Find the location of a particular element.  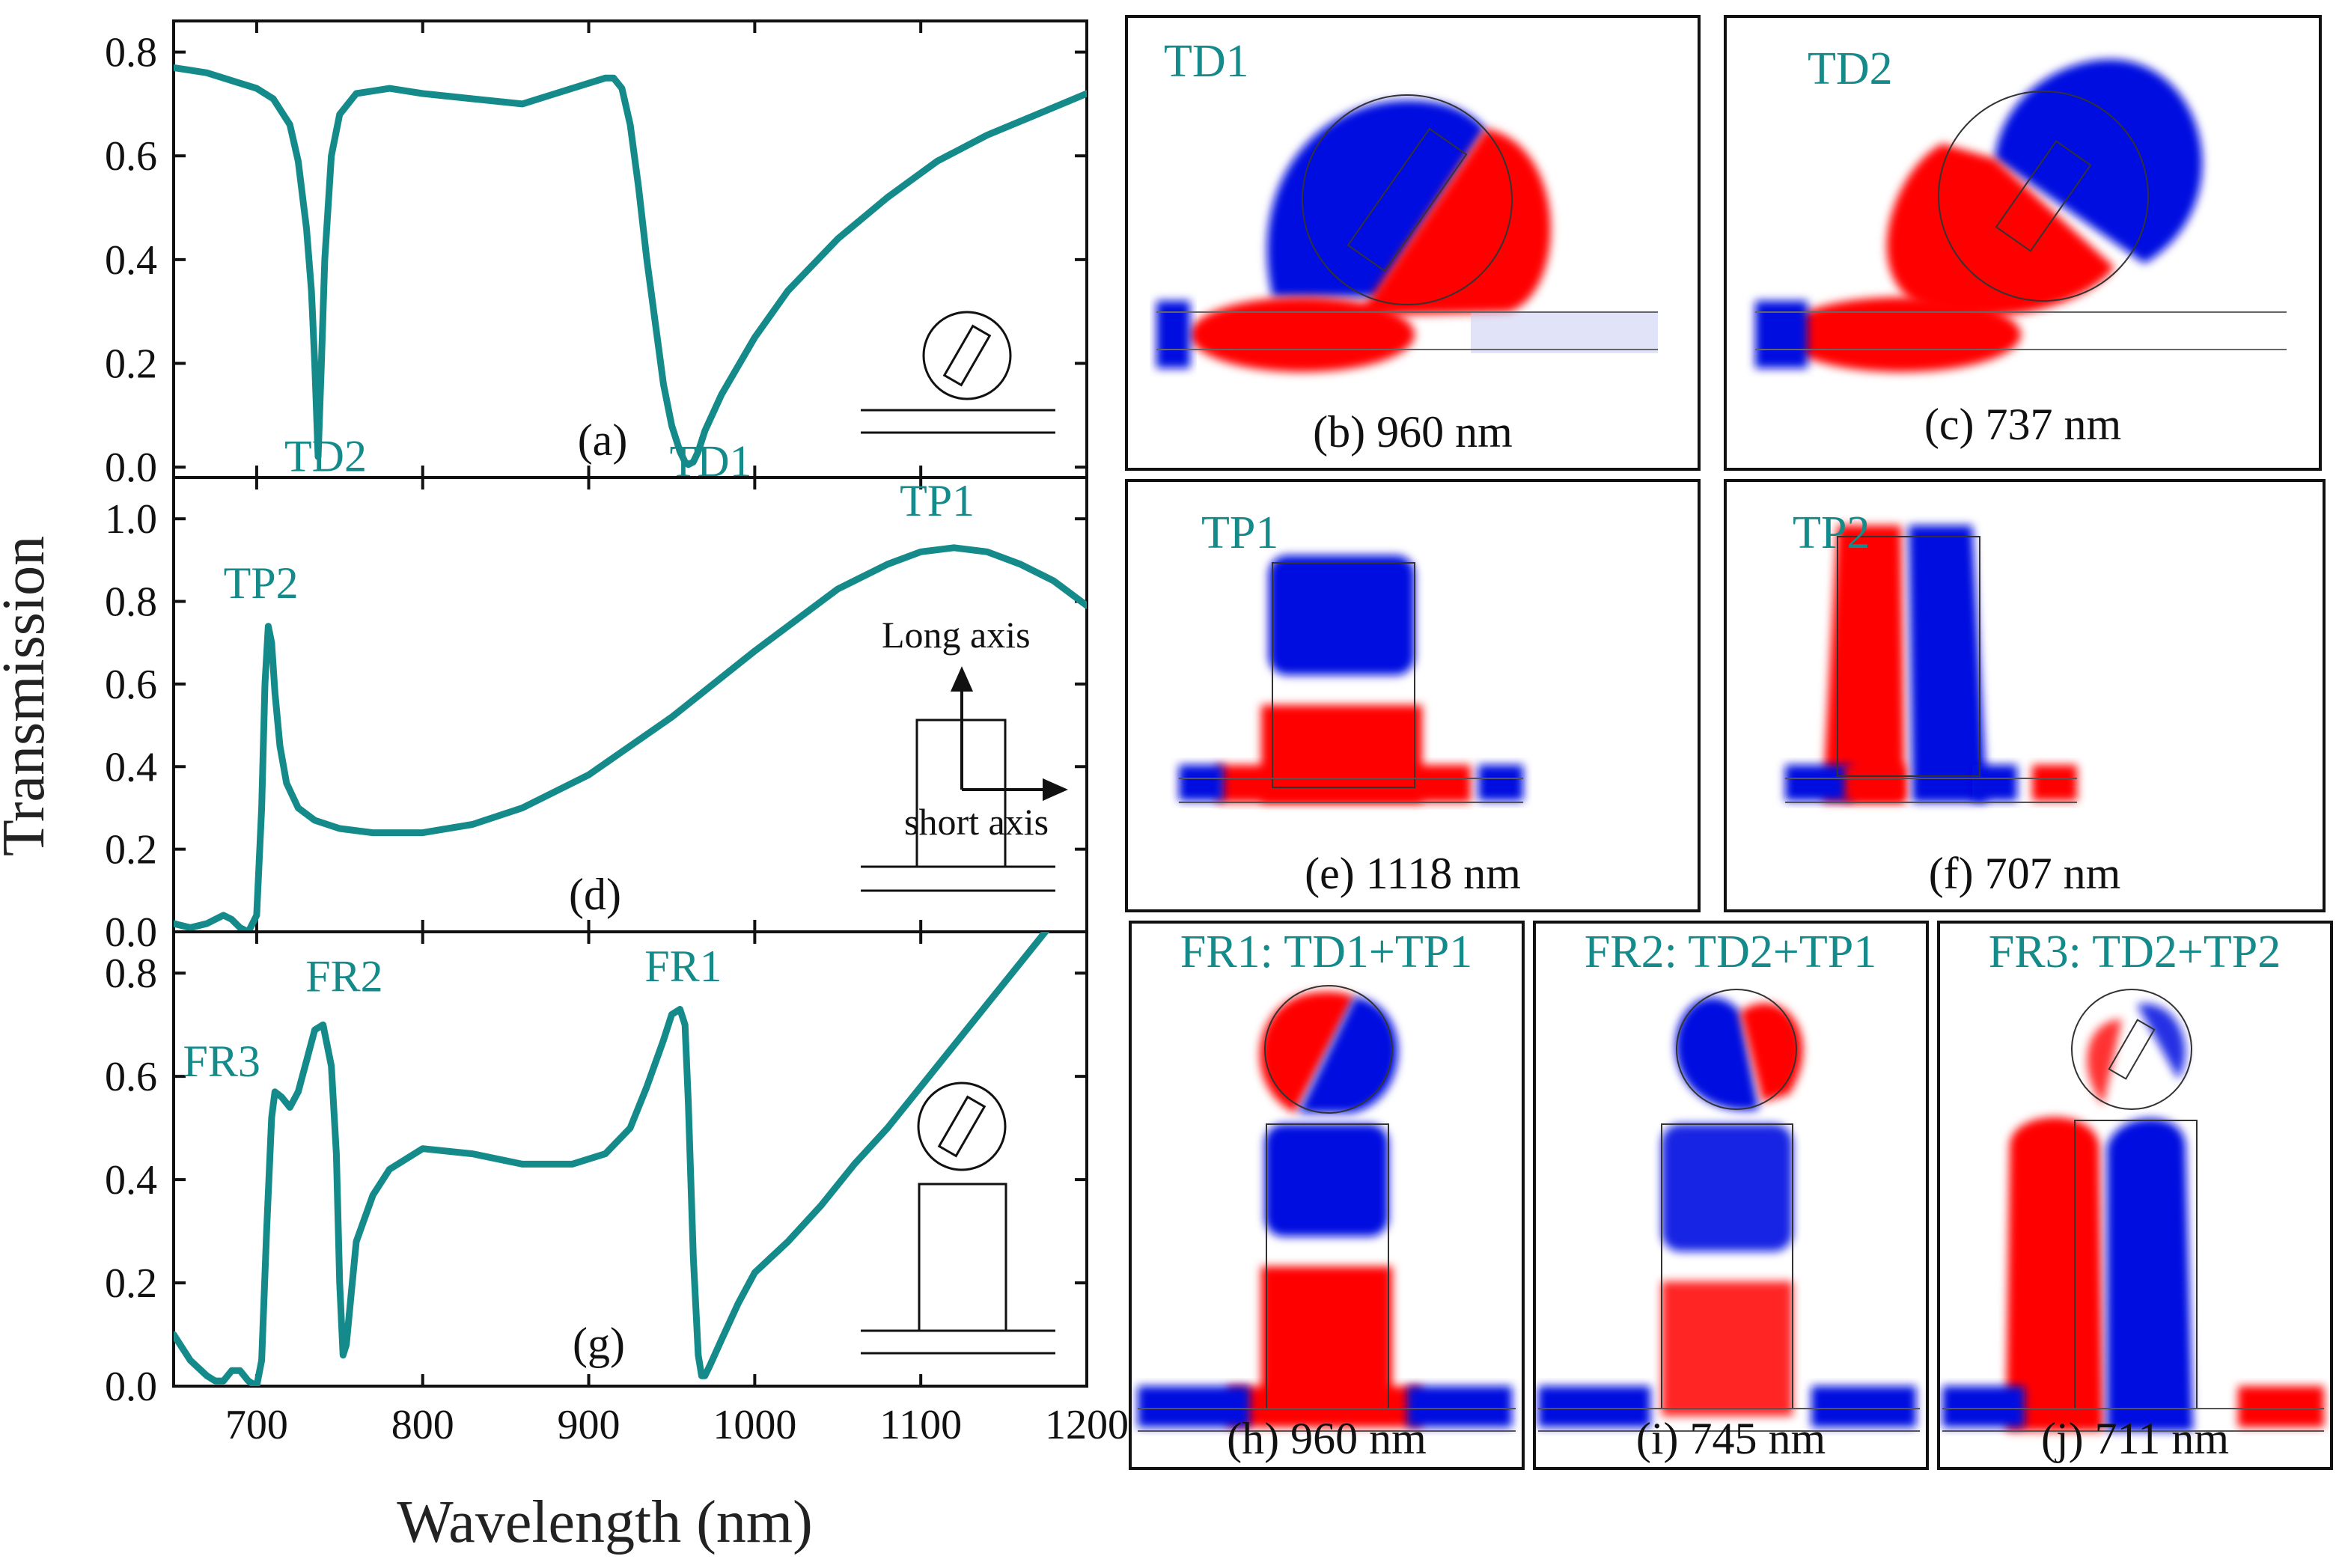

peak-label-fr2: FR2 is located at coordinates (343, 977).